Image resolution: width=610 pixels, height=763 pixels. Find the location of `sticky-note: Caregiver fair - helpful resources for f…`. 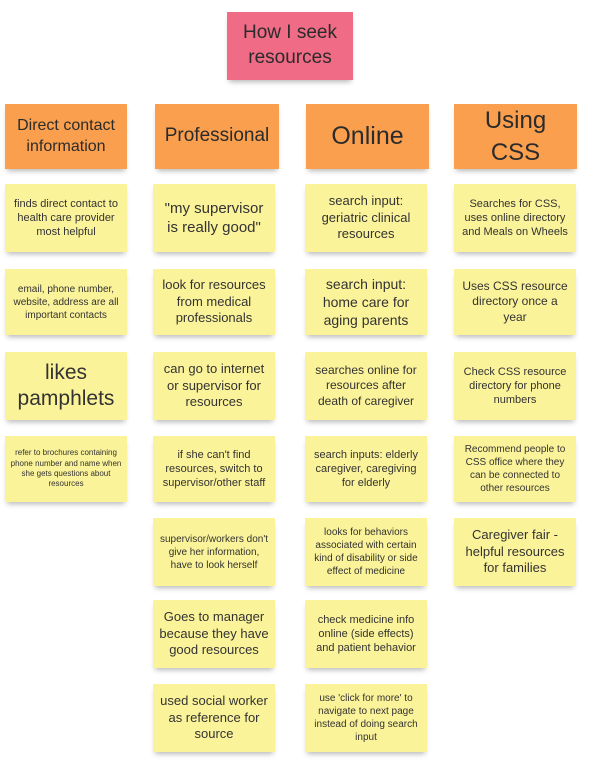

sticky-note: Caregiver fair - helpful resources for f… is located at coordinates (515, 552).